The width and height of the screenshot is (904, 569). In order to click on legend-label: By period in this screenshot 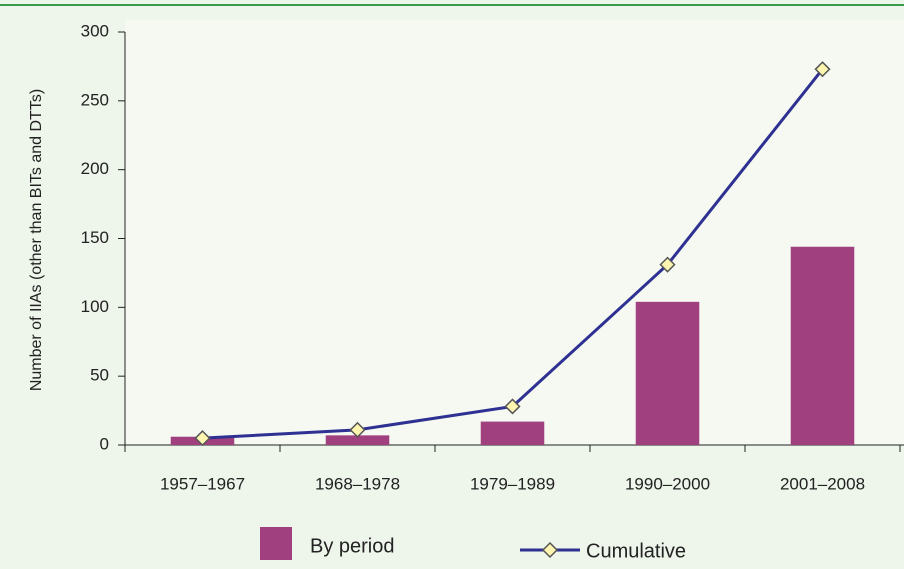, I will do `click(352, 546)`.